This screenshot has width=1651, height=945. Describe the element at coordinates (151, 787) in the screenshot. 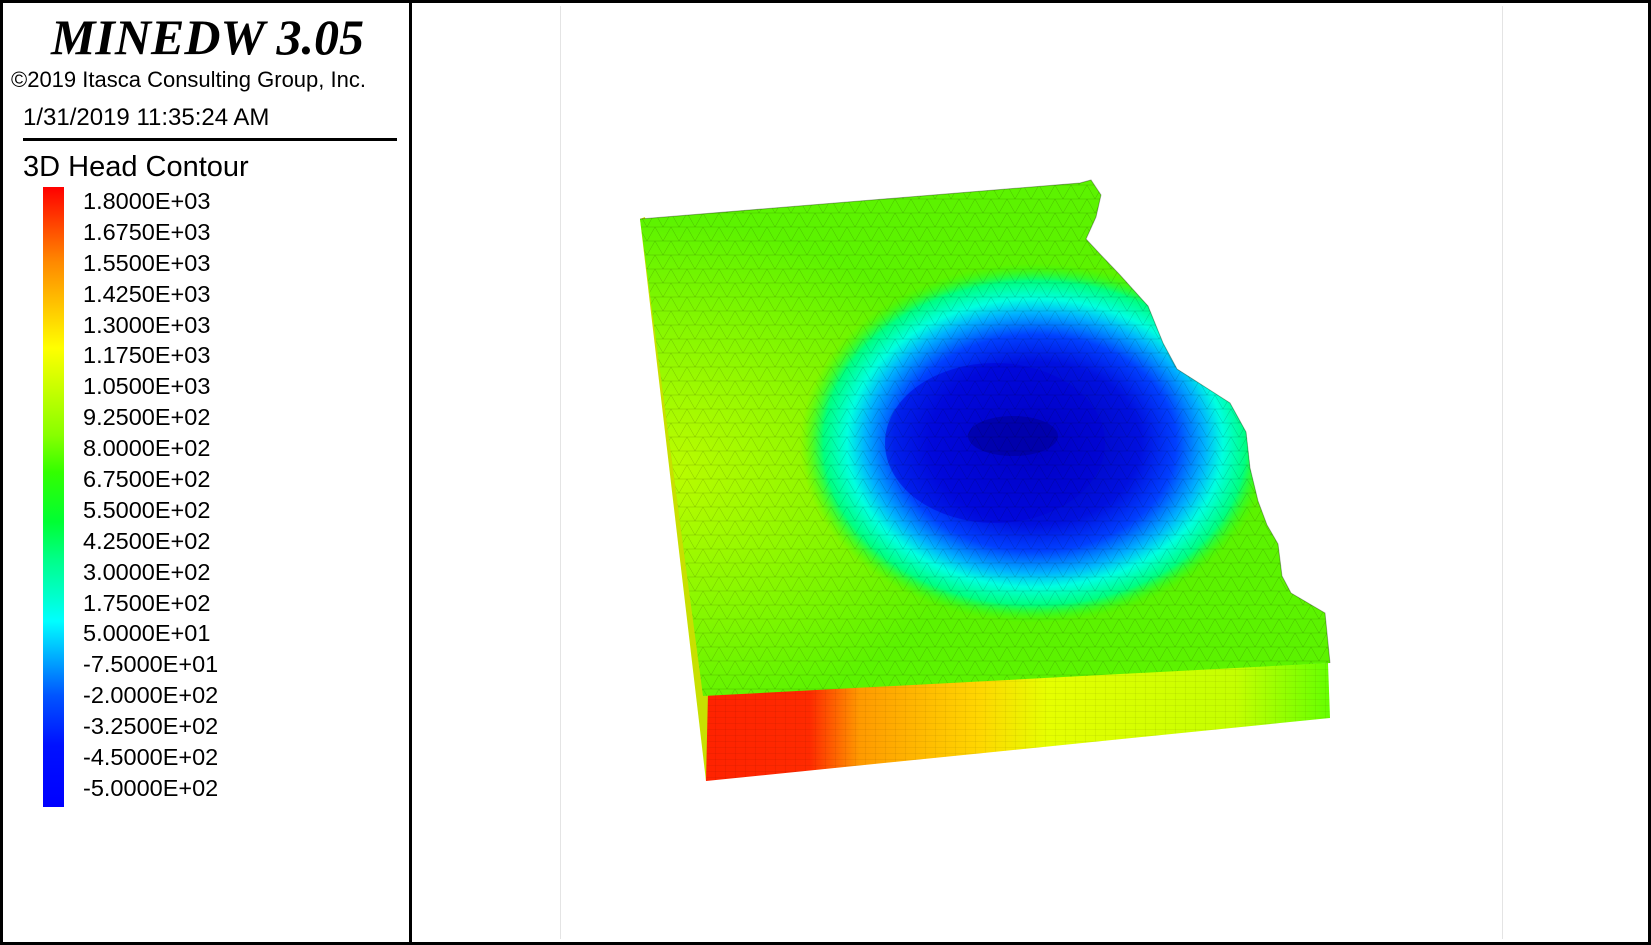

I see `legend-value: -5.0000E+02` at that location.